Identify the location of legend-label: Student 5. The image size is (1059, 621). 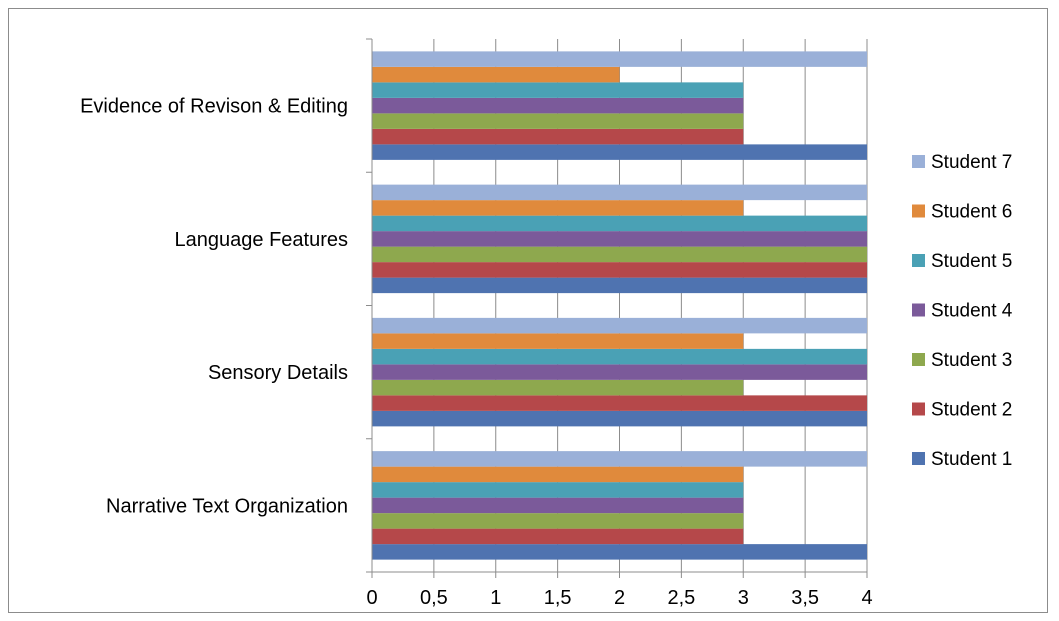
(971, 261).